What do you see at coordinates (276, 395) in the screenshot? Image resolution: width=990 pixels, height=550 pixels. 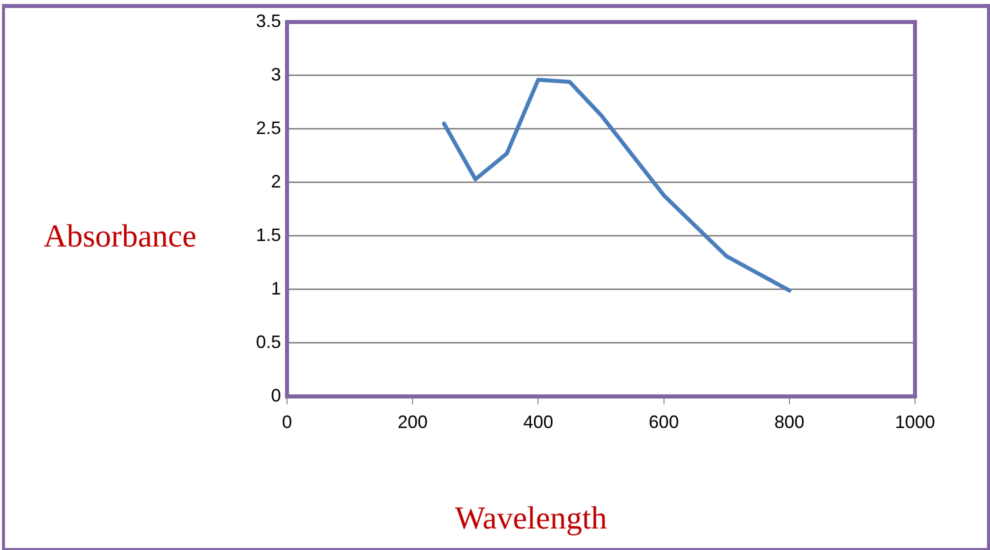 I see `y-tick-label: 0` at bounding box center [276, 395].